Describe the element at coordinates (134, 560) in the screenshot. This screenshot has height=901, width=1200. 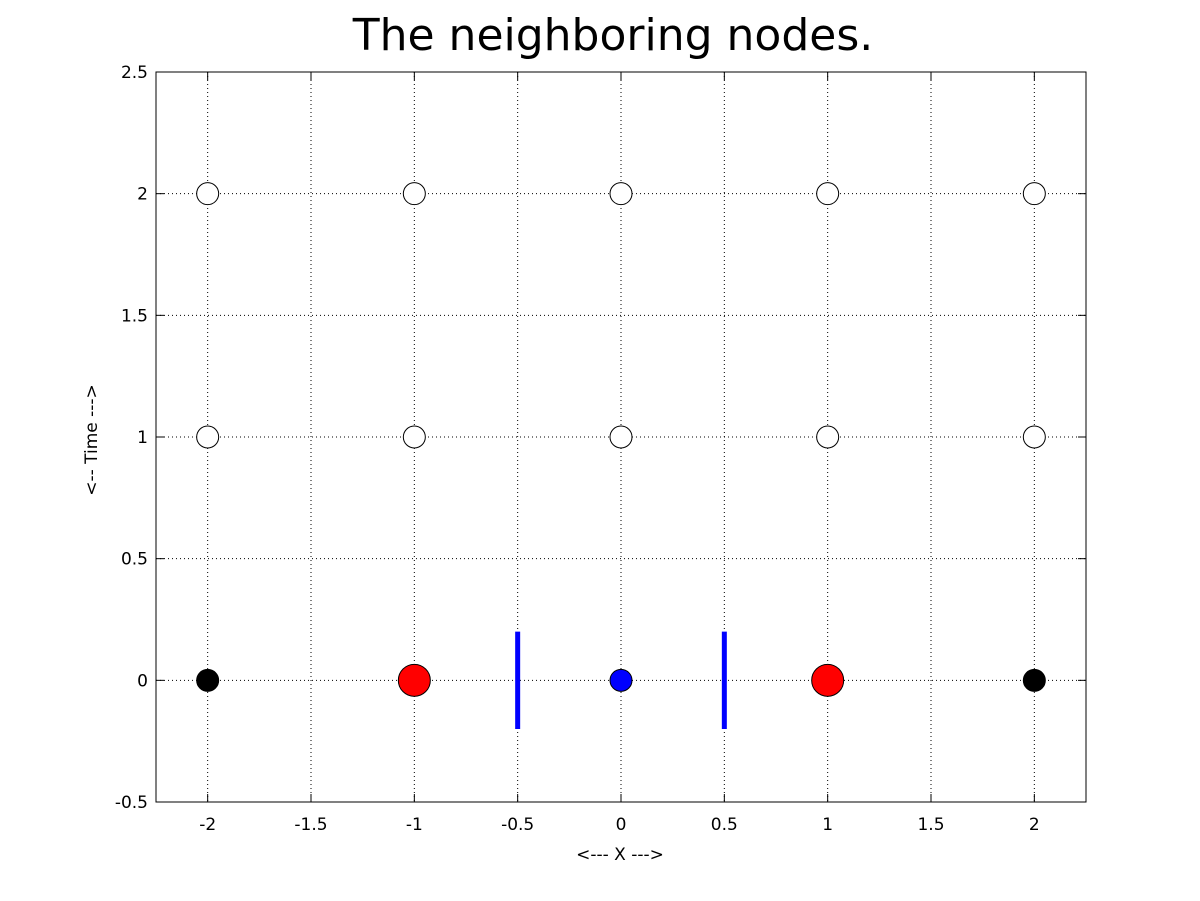
I see `y-tick-label: 0.5` at that location.